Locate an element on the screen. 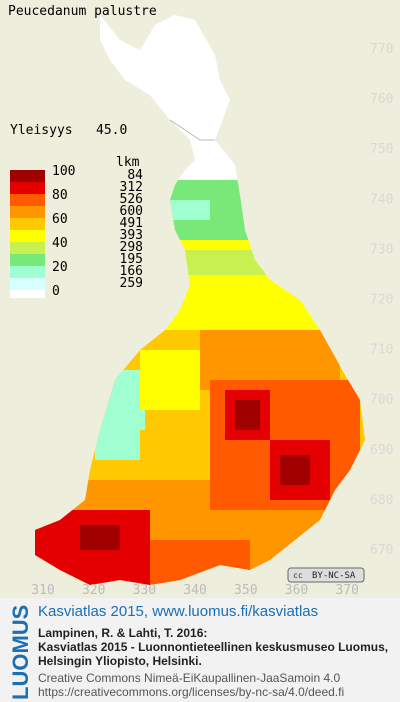  svg-text: cc is located at coordinates (298, 575).